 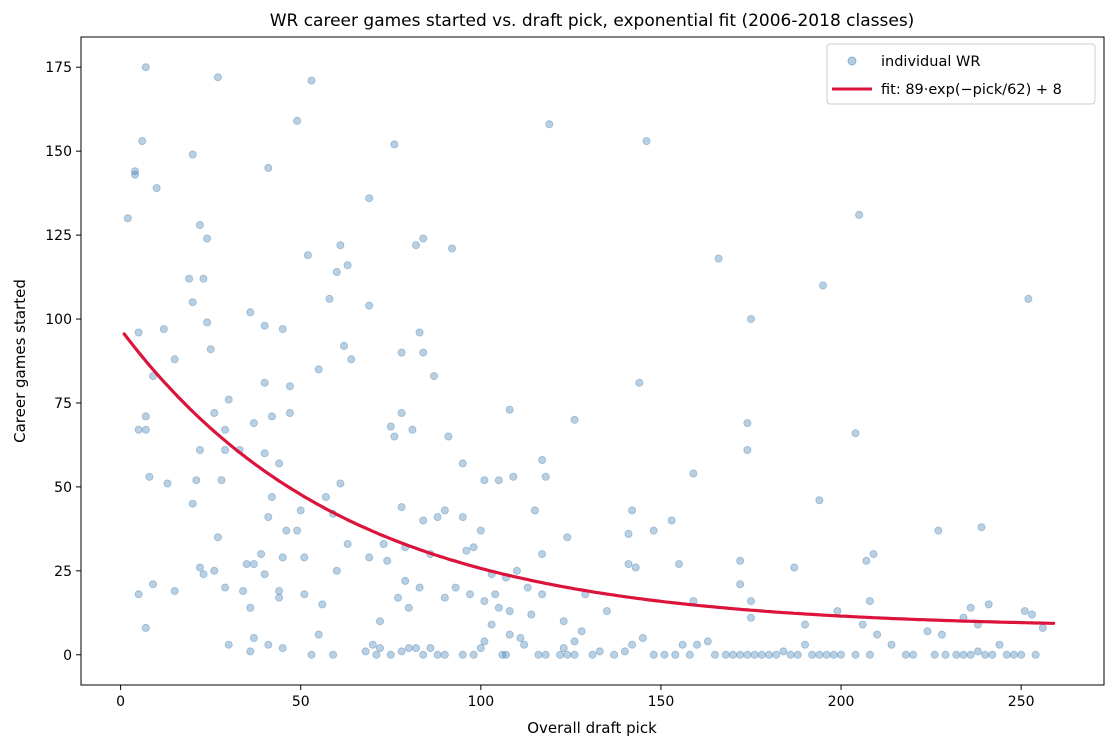 I want to click on y-tick-label: 0, so click(x=67, y=656).